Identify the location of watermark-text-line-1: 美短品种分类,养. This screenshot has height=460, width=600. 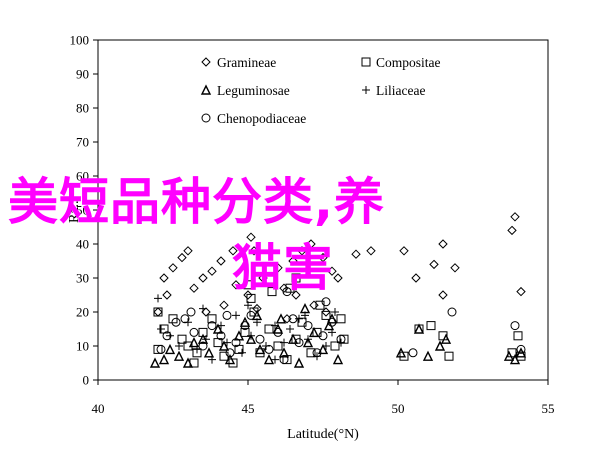
(196, 202).